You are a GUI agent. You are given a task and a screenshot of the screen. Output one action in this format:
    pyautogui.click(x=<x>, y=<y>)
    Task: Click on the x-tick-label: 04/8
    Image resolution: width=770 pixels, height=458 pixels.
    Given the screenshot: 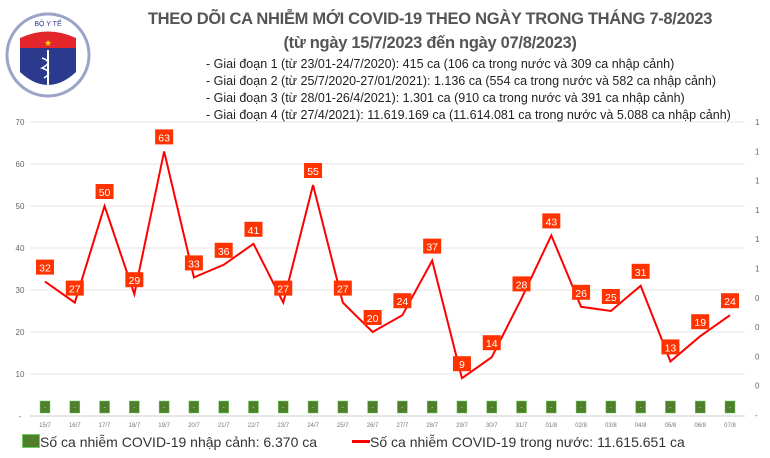 What is the action you would take?
    pyautogui.click(x=641, y=426)
    